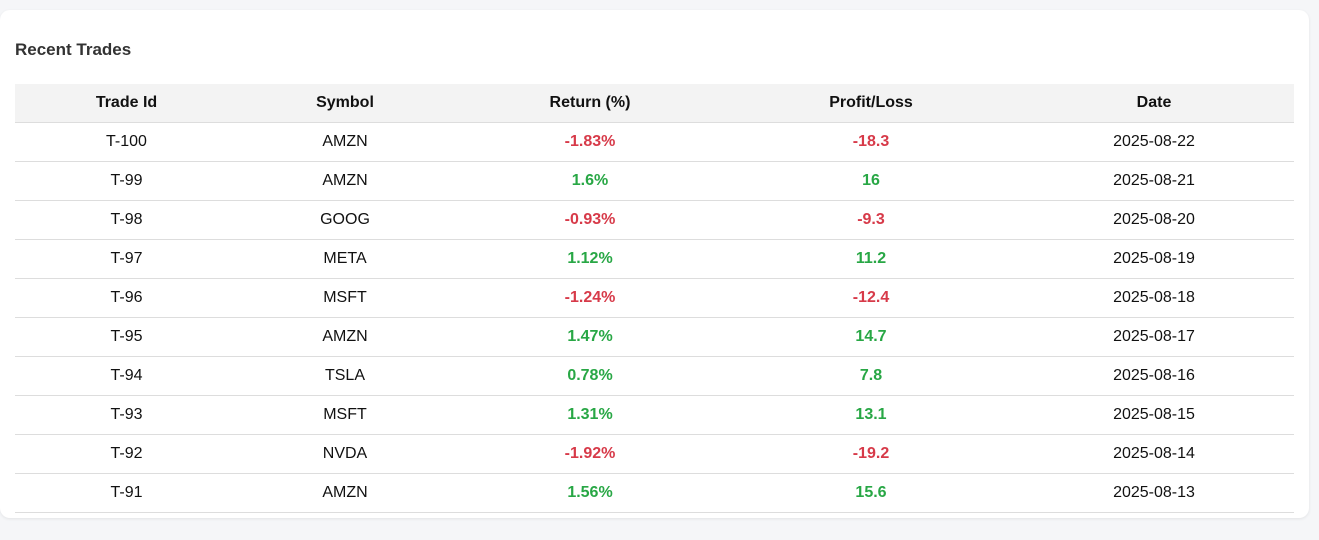 Image resolution: width=1319 pixels, height=540 pixels. Describe the element at coordinates (1154, 259) in the screenshot. I see `date-cell: 2025-08-19` at that location.